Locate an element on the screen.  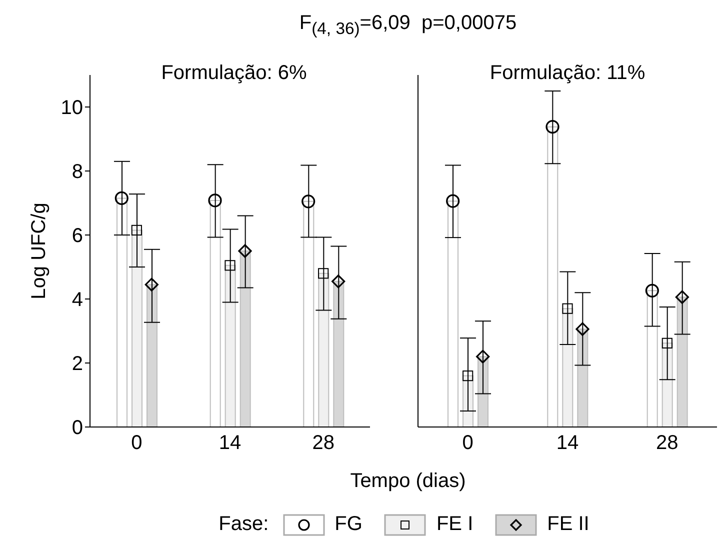
y-tick-label: 0 is located at coordinates (77, 428).